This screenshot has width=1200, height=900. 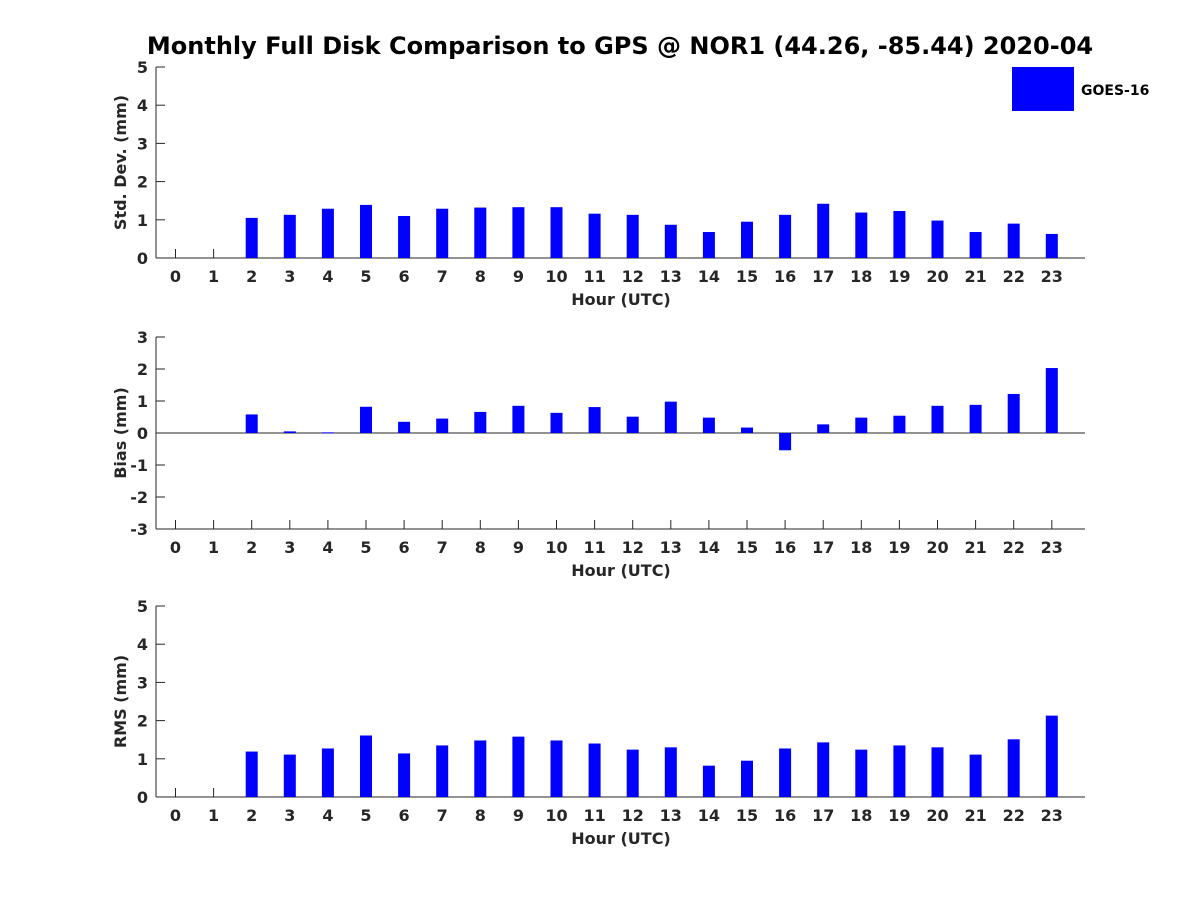 I want to click on x-tick-label: 9, so click(x=518, y=815).